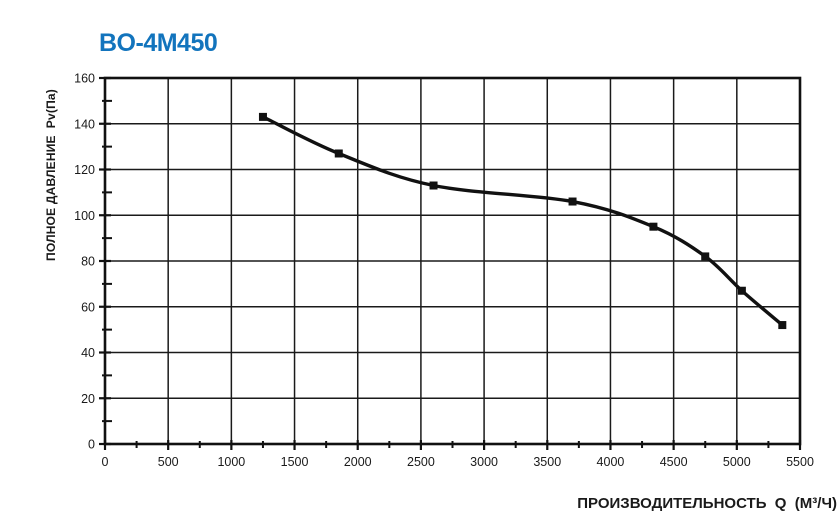 Image resolution: width=840 pixels, height=529 pixels. I want to click on y-tick-label: 40, so click(88, 353).